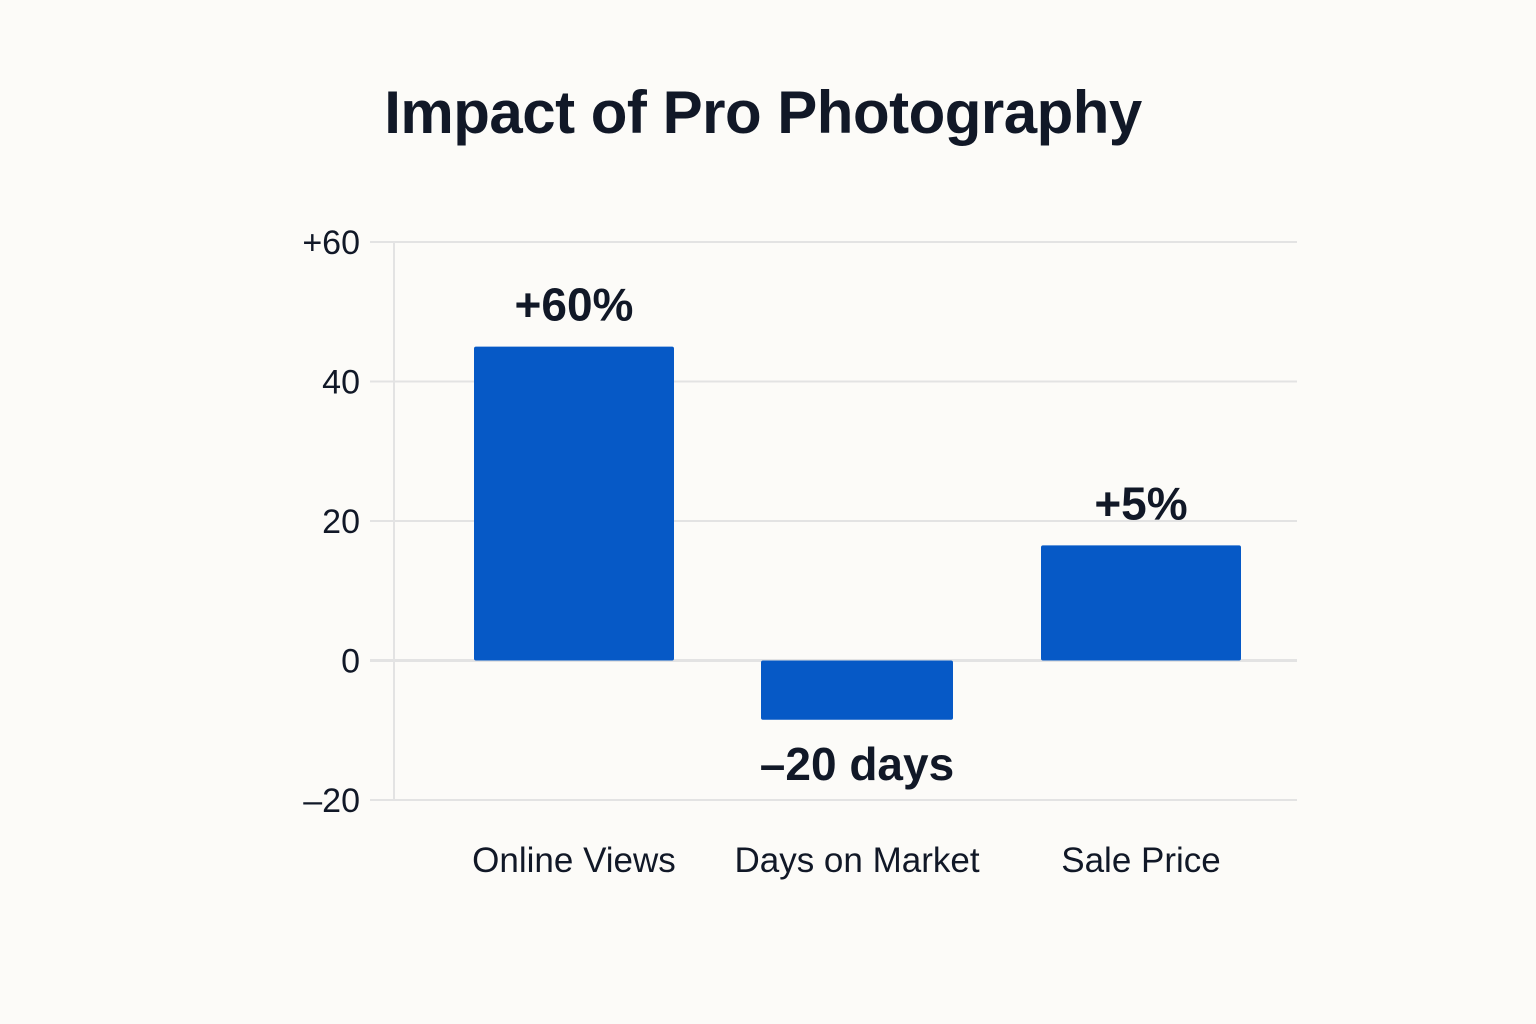 The width and height of the screenshot is (1536, 1024). I want to click on data-label: +5%, so click(1140, 503).